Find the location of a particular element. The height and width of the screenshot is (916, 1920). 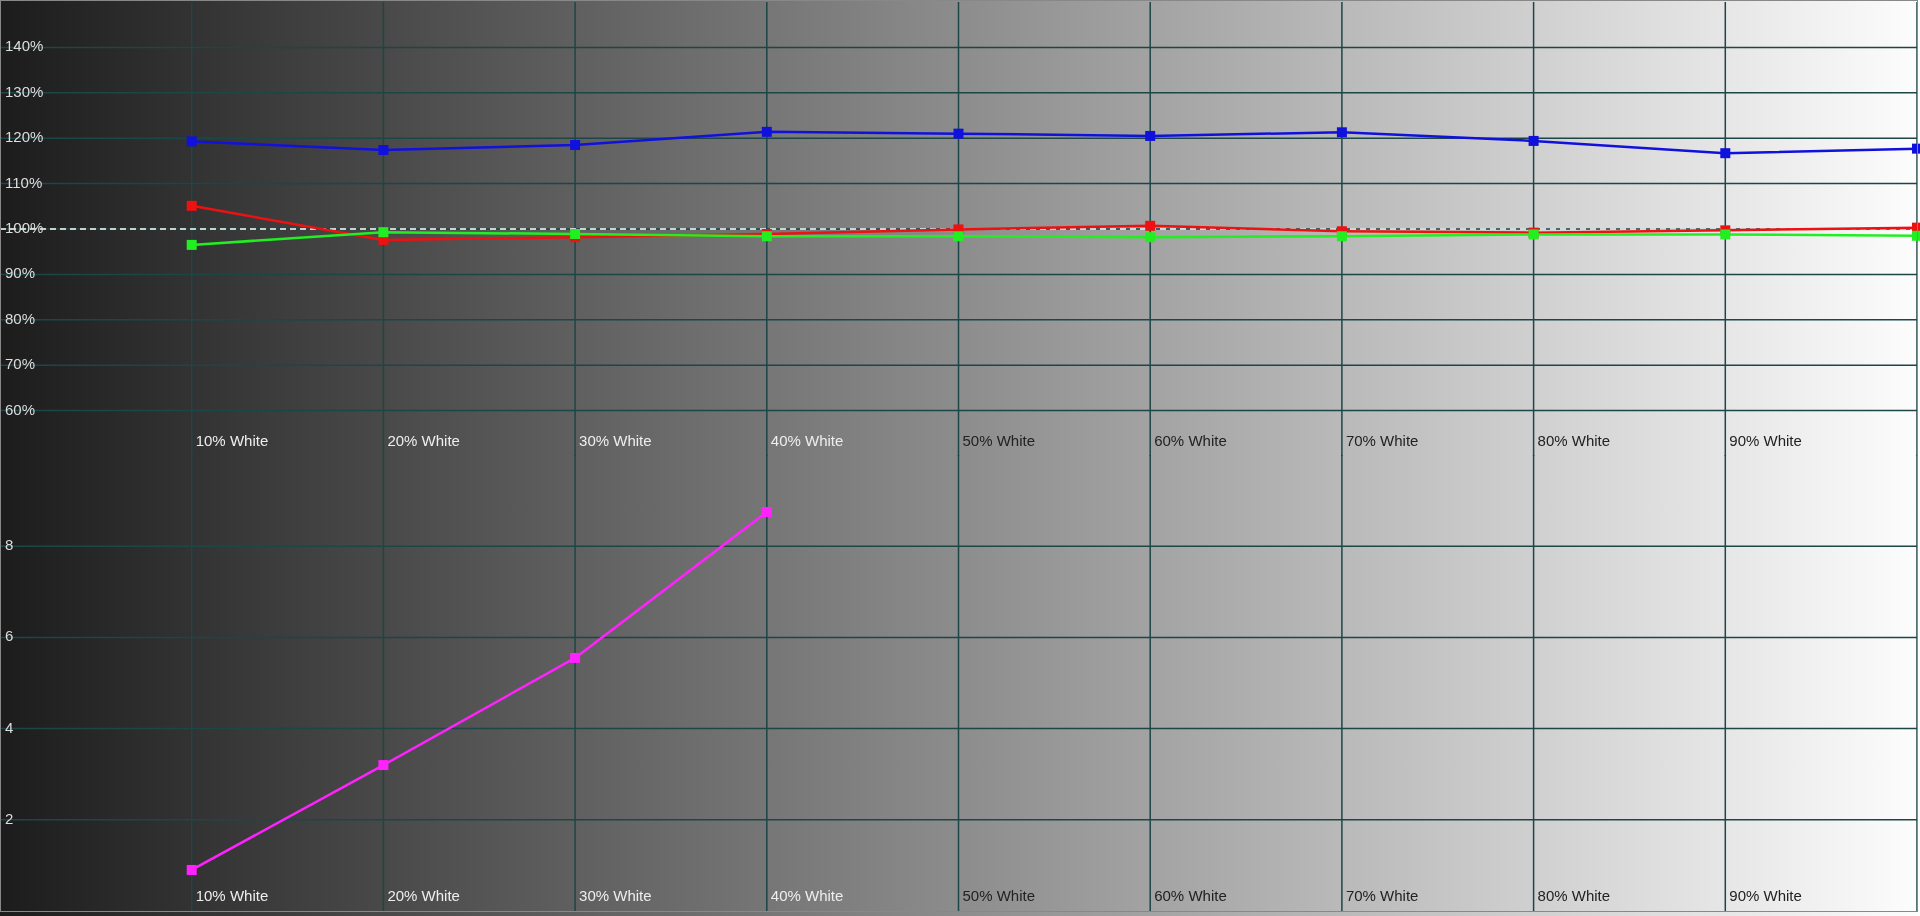

y-tick-label: 60% is located at coordinates (20, 409).